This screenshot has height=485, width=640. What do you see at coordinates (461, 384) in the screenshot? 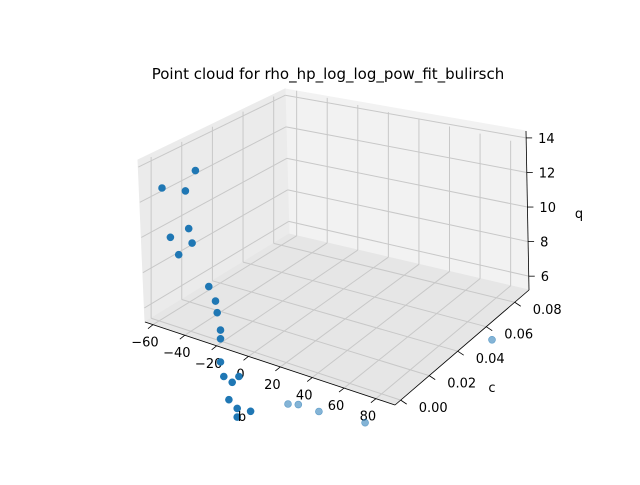
I see `y-tick-label: 0.02` at bounding box center [461, 384].